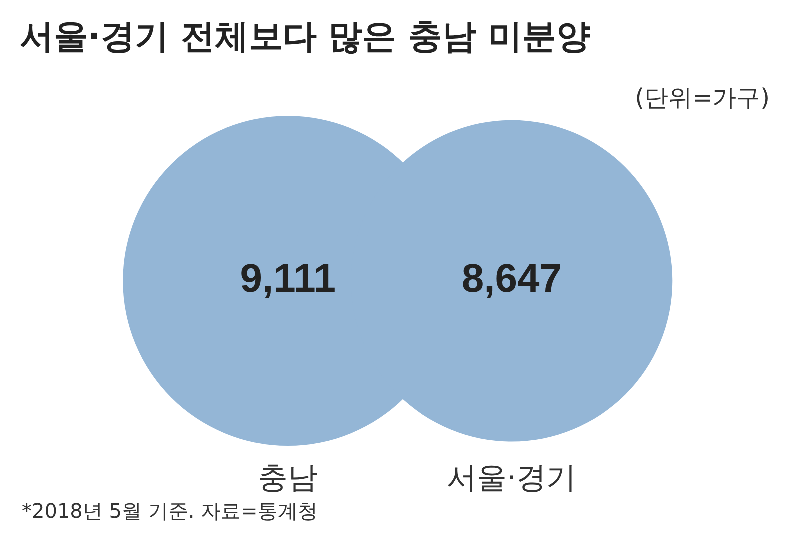 The height and width of the screenshot is (539, 800). Describe the element at coordinates (512, 478) in the screenshot. I see `category-label: 서울·경기` at that location.